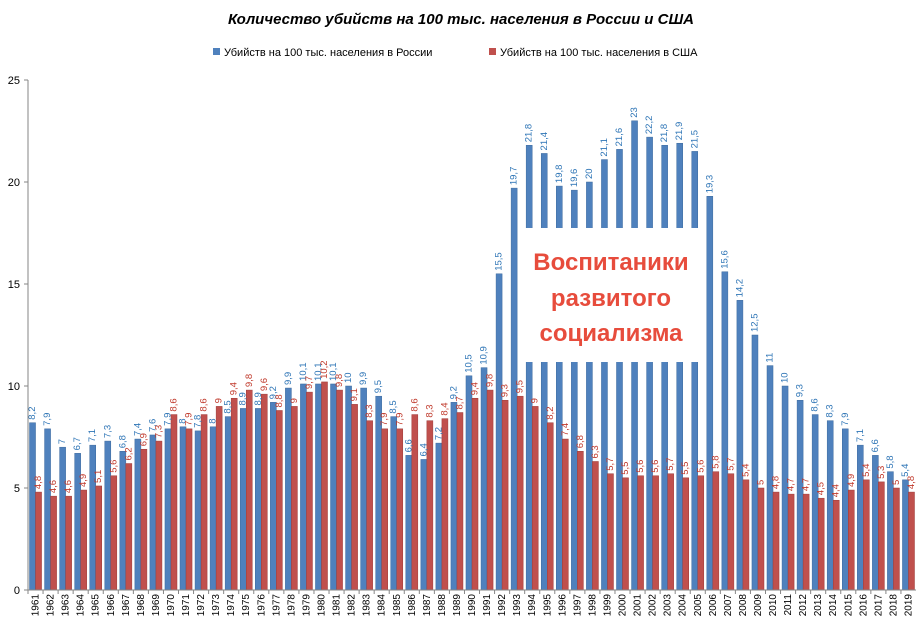 This screenshot has width=922, height=629. I want to click on bar-usa-1999, so click(610, 532).